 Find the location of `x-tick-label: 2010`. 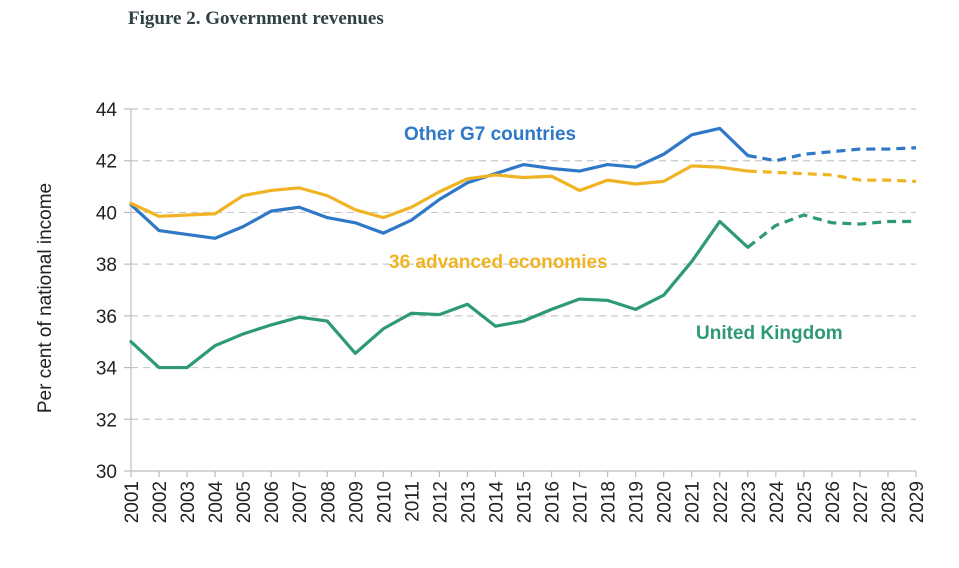

x-tick-label: 2010 is located at coordinates (384, 502).